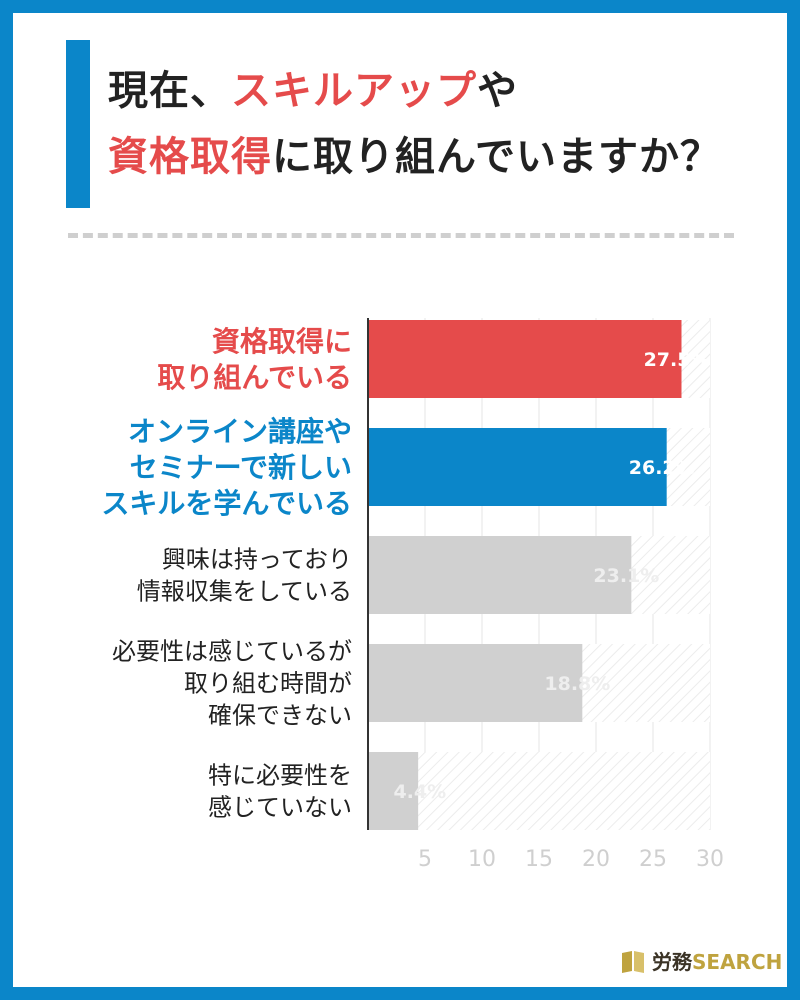 The height and width of the screenshot is (1000, 800). What do you see at coordinates (78, 124) in the screenshot?
I see `title-accent-bar` at bounding box center [78, 124].